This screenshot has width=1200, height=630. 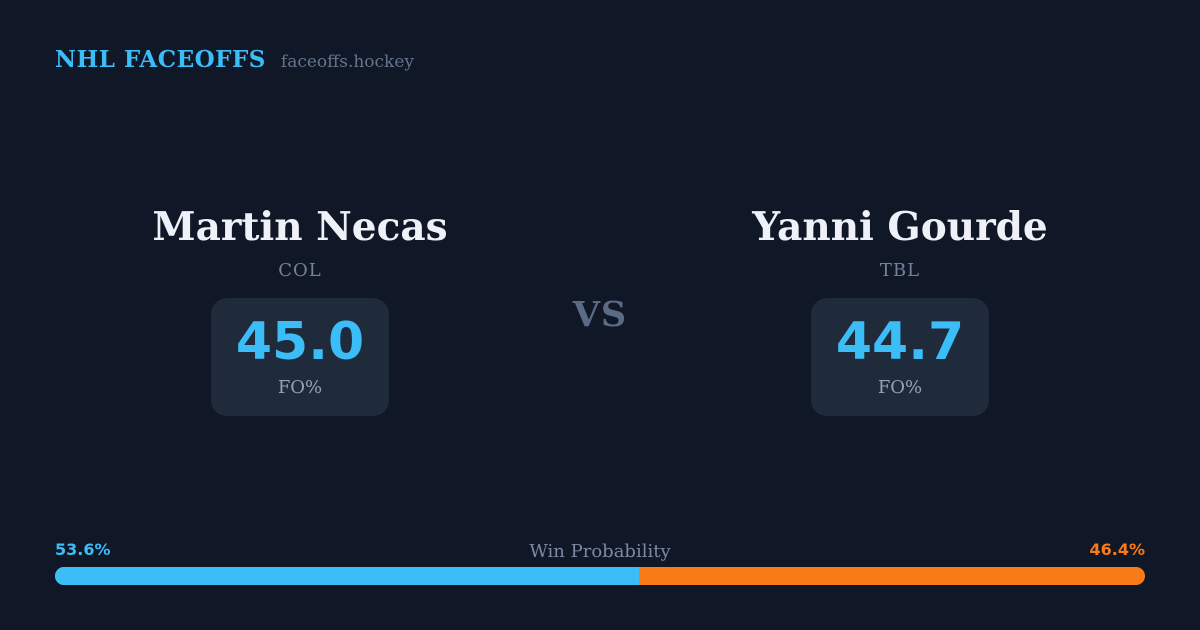 I want to click on team-abbreviation: TBL, so click(x=900, y=270).